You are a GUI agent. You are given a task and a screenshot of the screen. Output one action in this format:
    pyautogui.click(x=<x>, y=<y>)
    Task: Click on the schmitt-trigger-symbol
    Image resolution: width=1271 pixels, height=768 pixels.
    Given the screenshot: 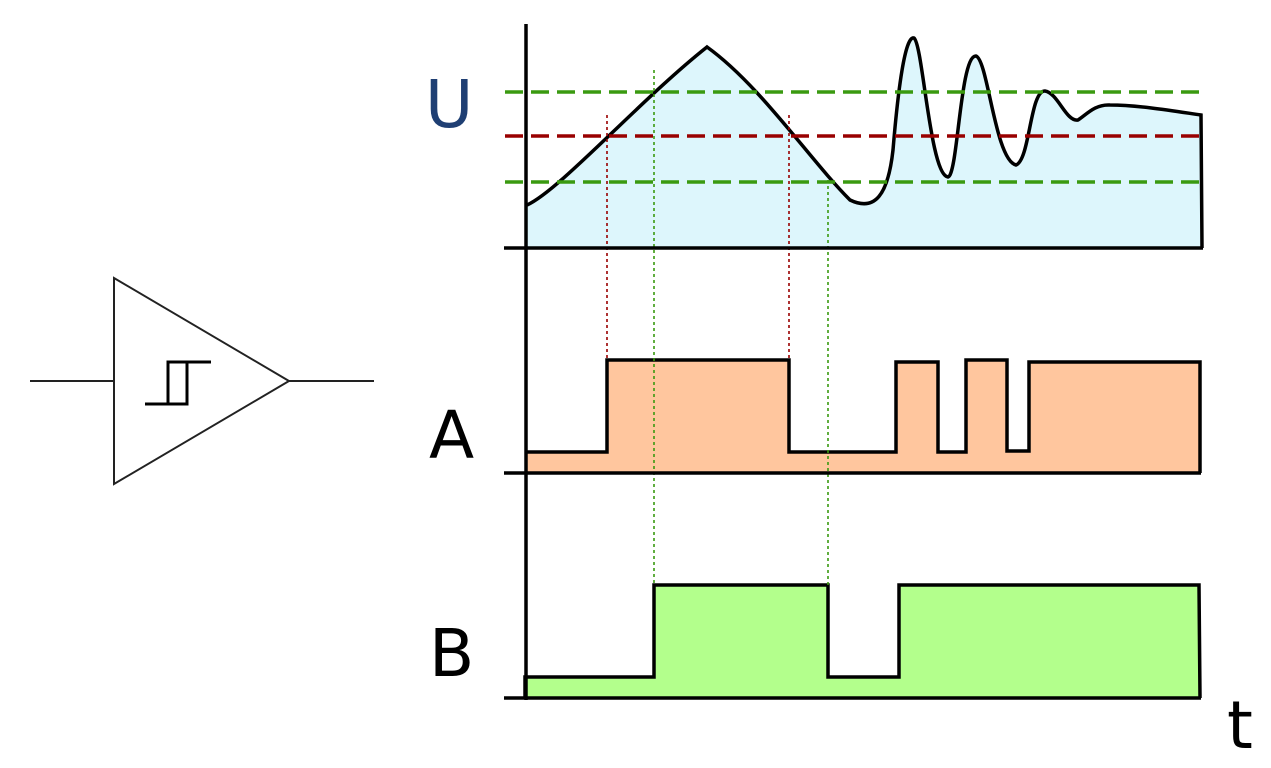 What is the action you would take?
    pyautogui.click(x=202, y=381)
    